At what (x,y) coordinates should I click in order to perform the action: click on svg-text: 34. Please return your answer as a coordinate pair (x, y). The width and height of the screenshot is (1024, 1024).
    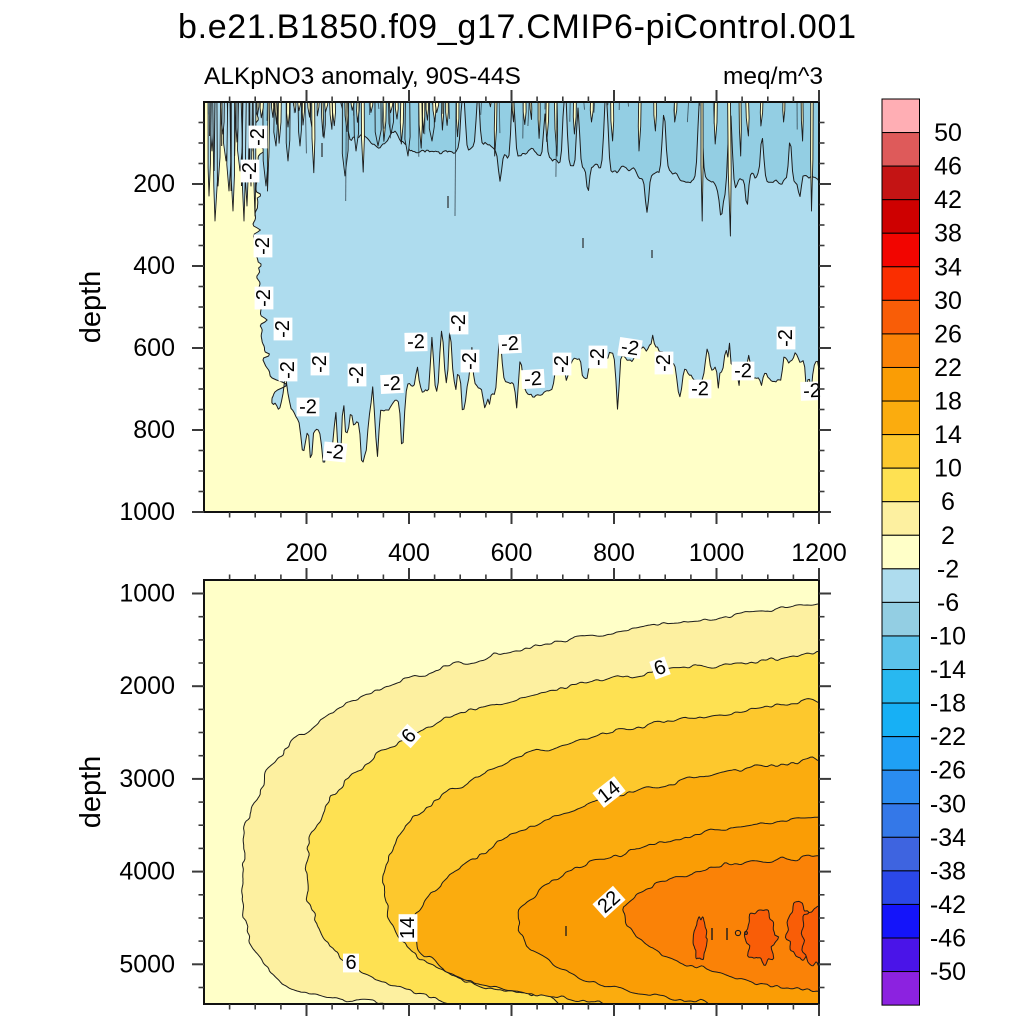
    Looking at the image, I should click on (948, 267).